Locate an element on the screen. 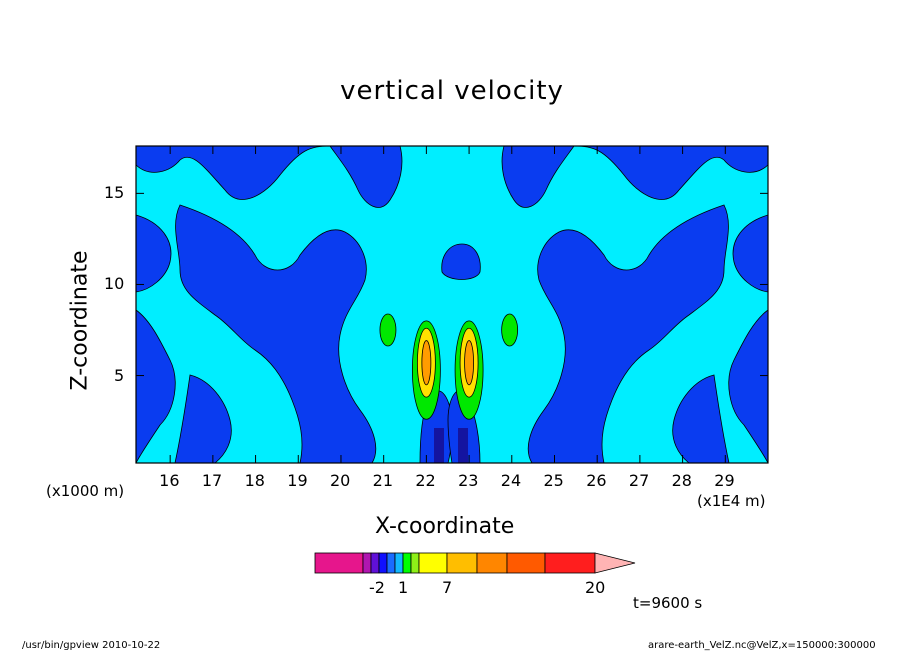 This screenshot has width=904, height=654. colorbar-arrow is located at coordinates (615, 563).